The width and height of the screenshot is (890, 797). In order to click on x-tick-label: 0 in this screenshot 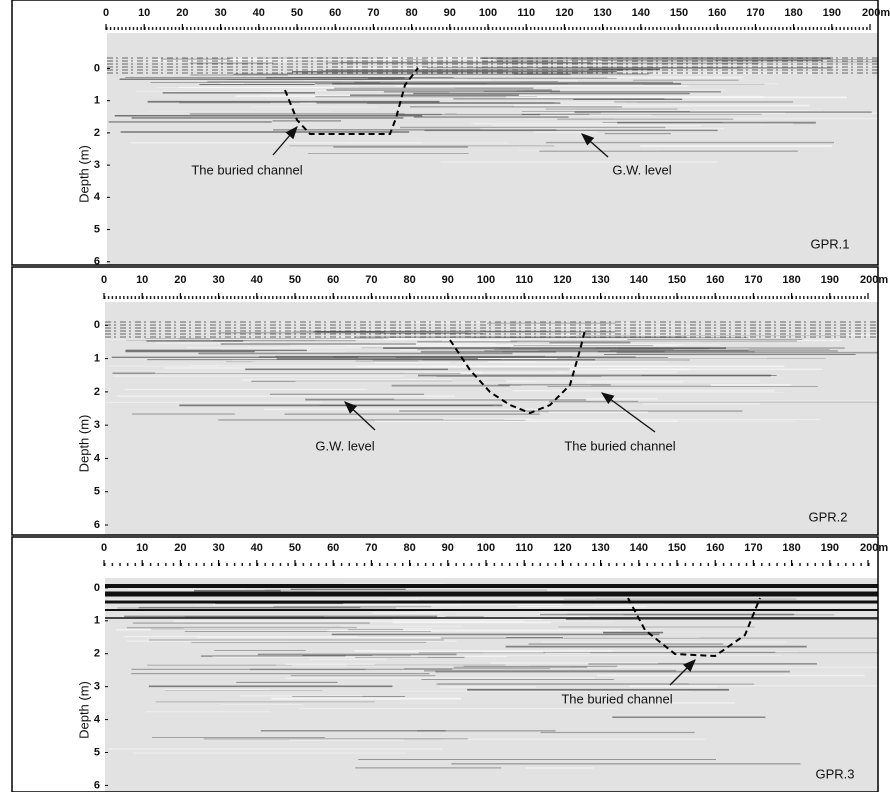, I will do `click(104, 280)`.